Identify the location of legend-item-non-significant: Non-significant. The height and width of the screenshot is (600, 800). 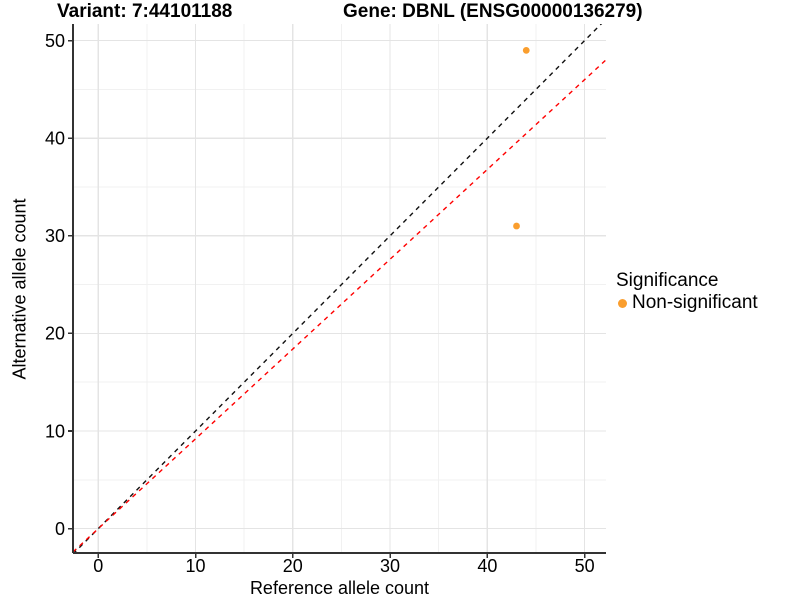
(687, 303).